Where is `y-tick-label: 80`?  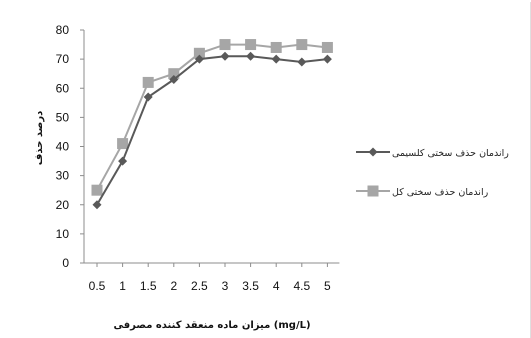 y-tick-label: 80 is located at coordinates (63, 30).